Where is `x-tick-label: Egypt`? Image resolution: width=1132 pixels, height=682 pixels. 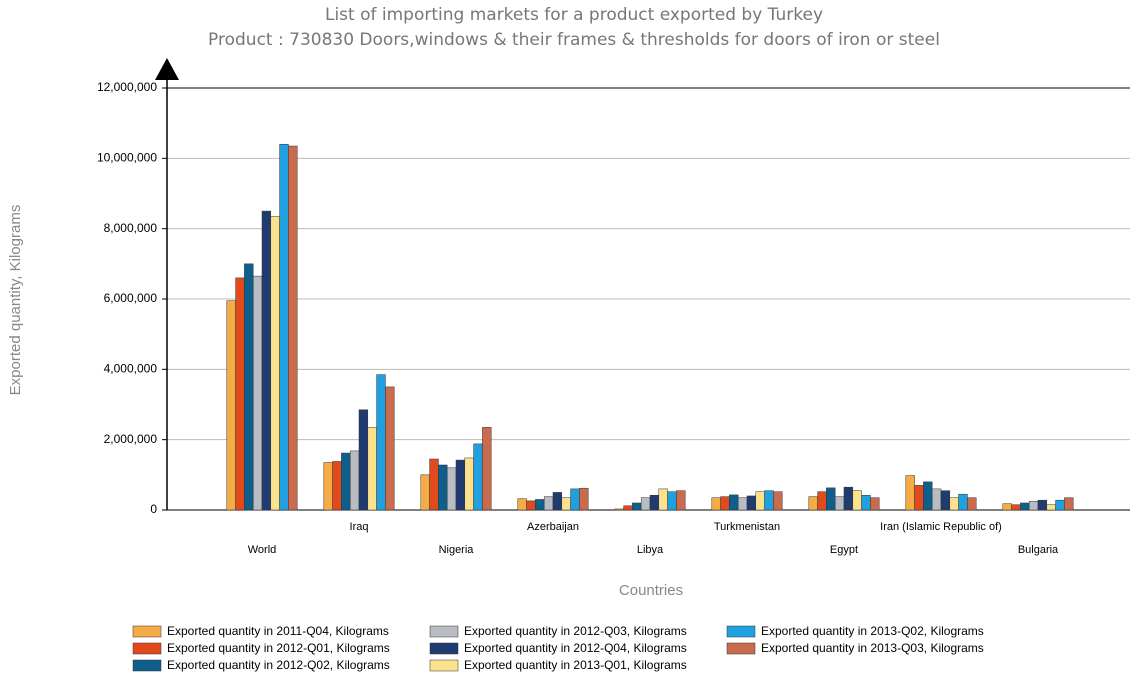 x-tick-label: Egypt is located at coordinates (844, 550).